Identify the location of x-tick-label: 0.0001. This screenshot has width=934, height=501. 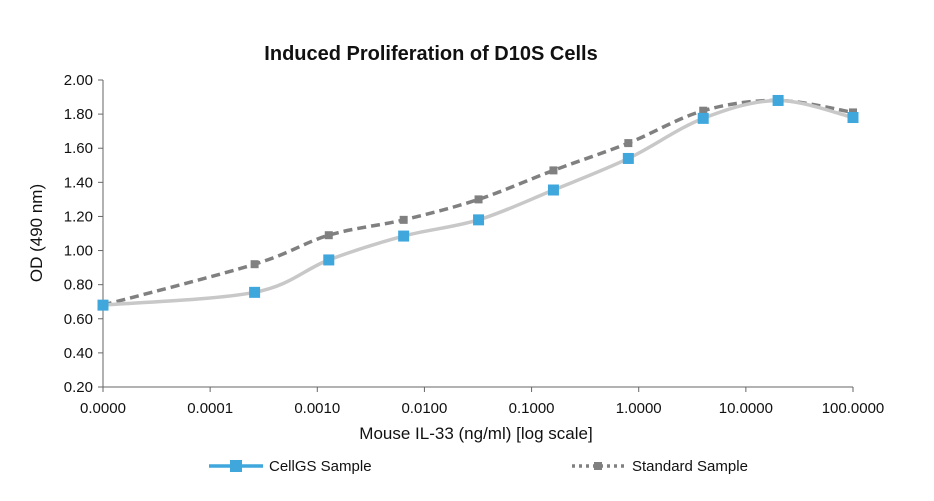
(210, 408).